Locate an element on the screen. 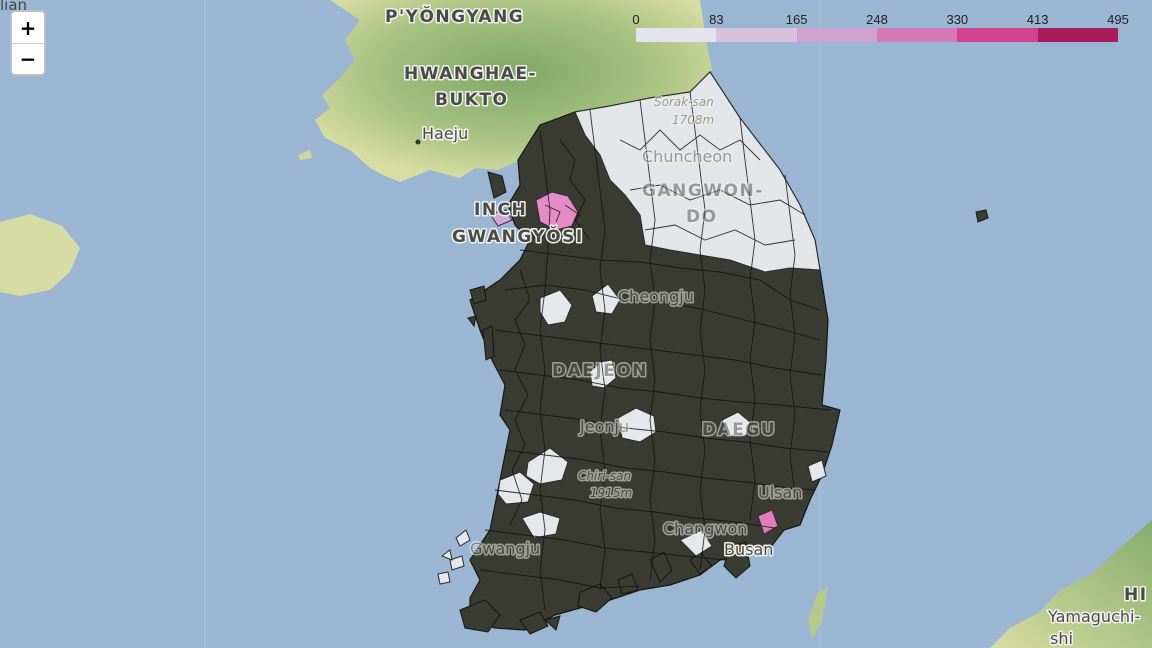  zoom-in-button: + is located at coordinates (28, 27).